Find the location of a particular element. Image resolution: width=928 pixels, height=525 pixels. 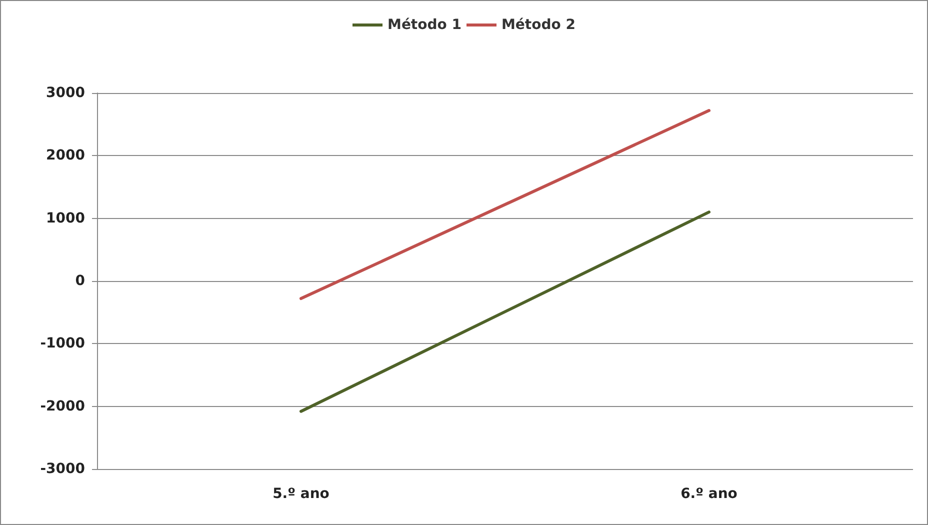

y-tick-label: 0 is located at coordinates (80, 281).